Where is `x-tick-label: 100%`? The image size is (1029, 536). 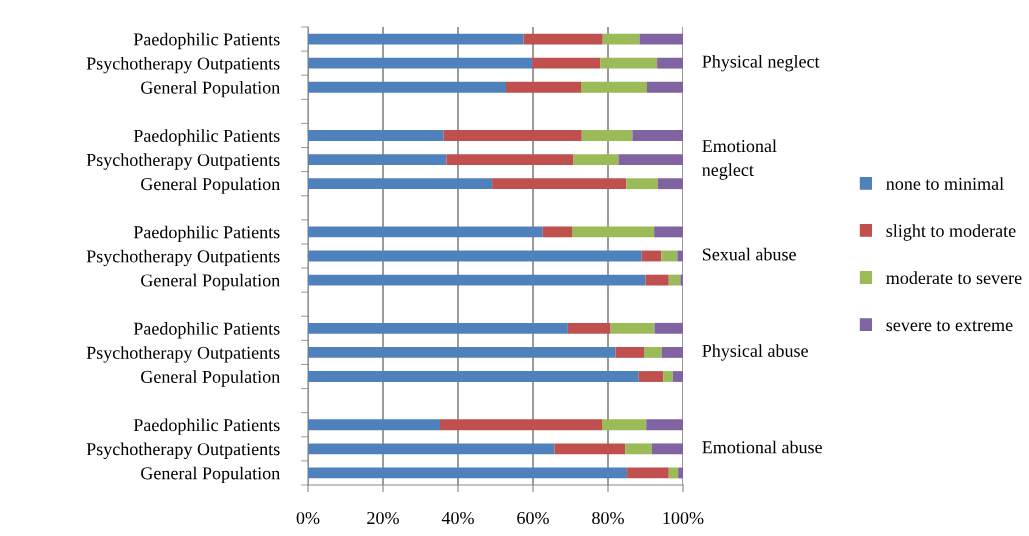 x-tick-label: 100% is located at coordinates (683, 518).